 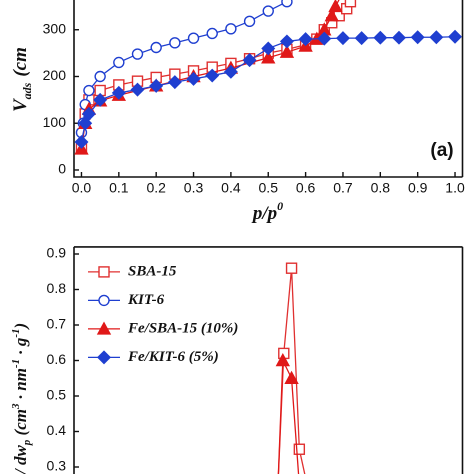 What do you see at coordinates (57, 395) in the screenshot?
I see `y-tick-label: 0.5` at bounding box center [57, 395].